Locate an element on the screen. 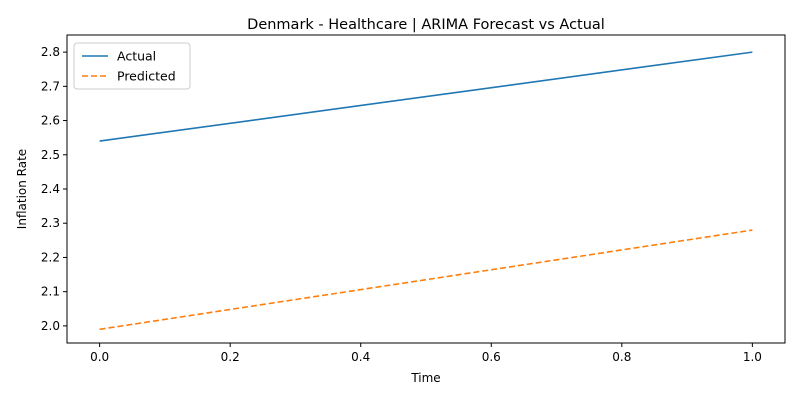  legend: Actual Predicted is located at coordinates (132, 66).